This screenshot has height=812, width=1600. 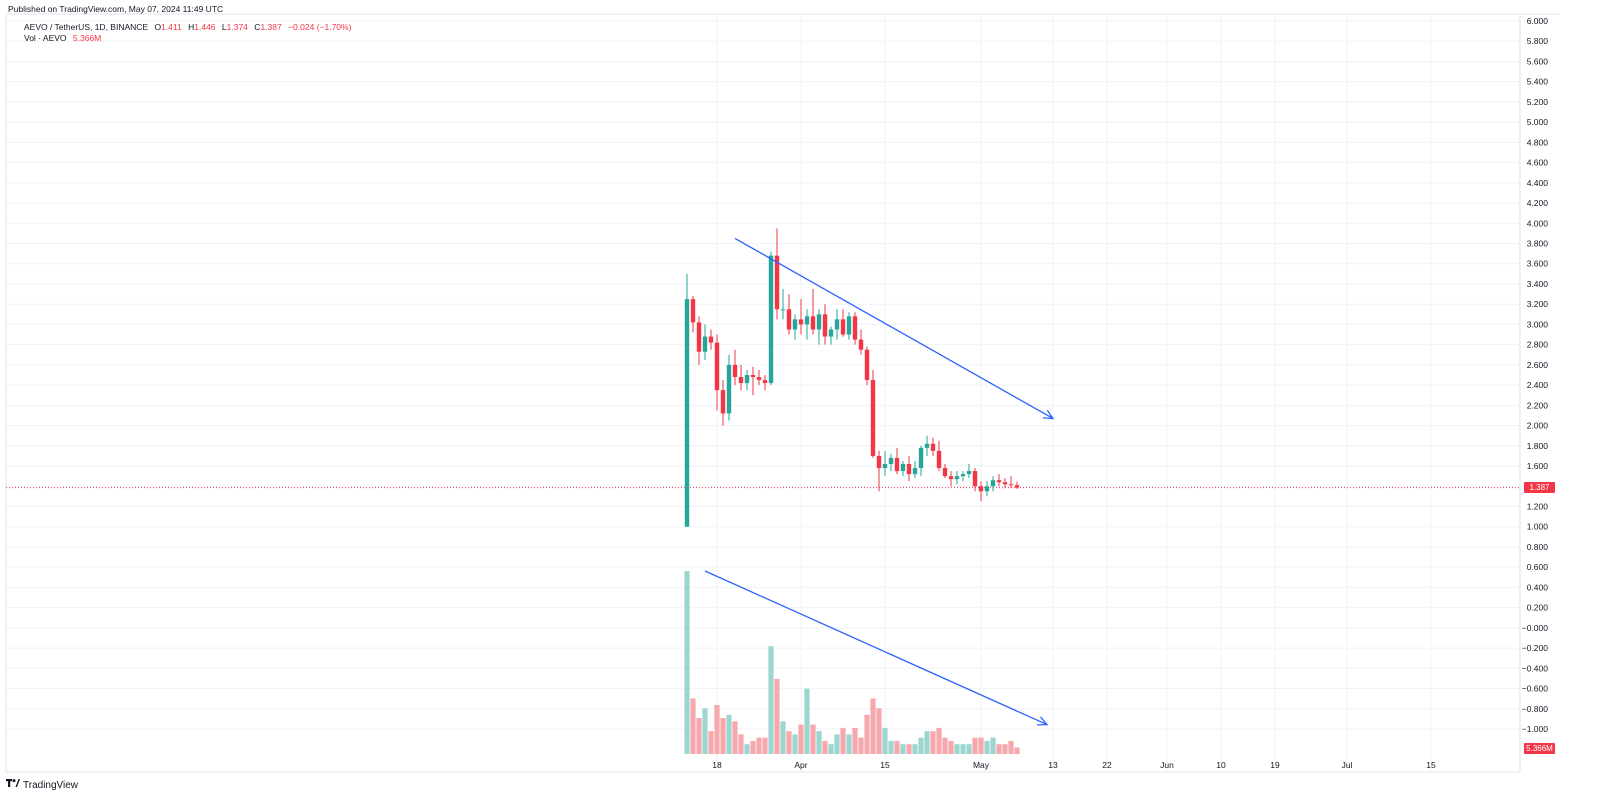 I want to click on price-tick-label: 1.600, so click(x=1538, y=466).